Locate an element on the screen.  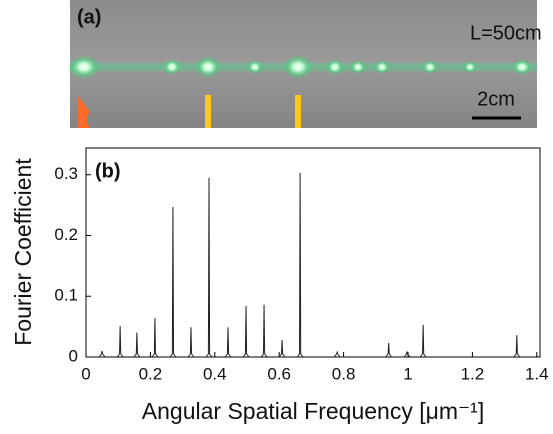
scale-label: 2cm is located at coordinates (496, 99).